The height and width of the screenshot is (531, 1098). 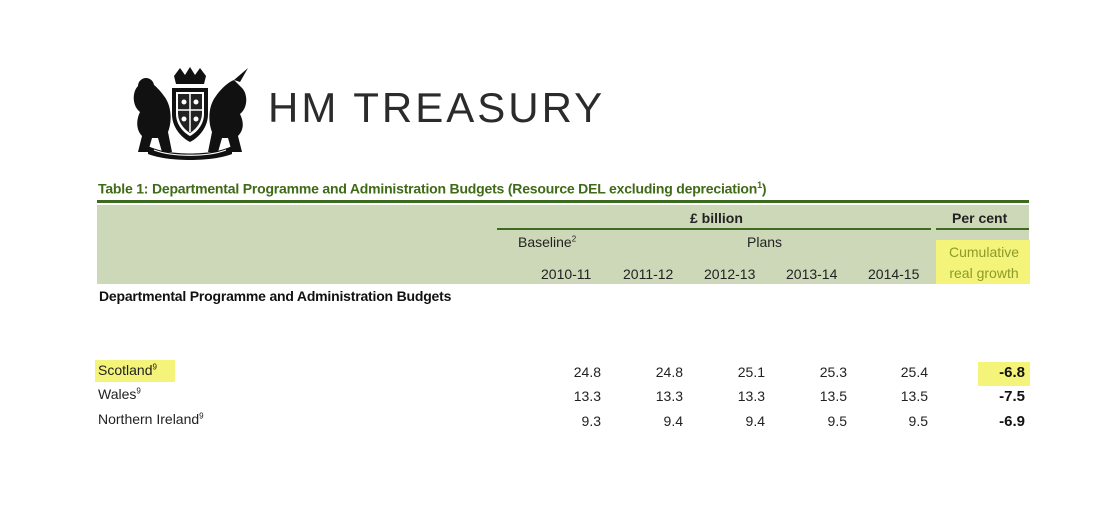 I want to click on row-label: Wales9, so click(x=119, y=394).